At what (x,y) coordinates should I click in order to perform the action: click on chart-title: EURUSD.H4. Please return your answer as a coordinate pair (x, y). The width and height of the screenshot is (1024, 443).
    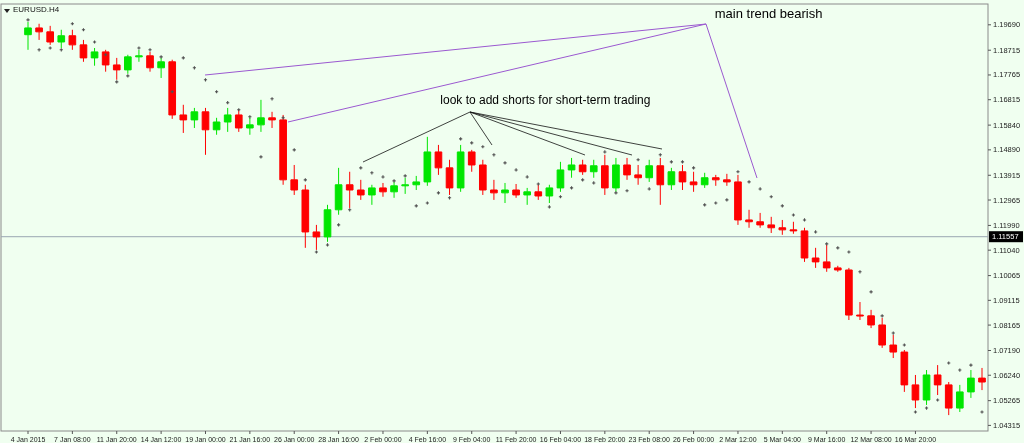
    Looking at the image, I should click on (36, 9).